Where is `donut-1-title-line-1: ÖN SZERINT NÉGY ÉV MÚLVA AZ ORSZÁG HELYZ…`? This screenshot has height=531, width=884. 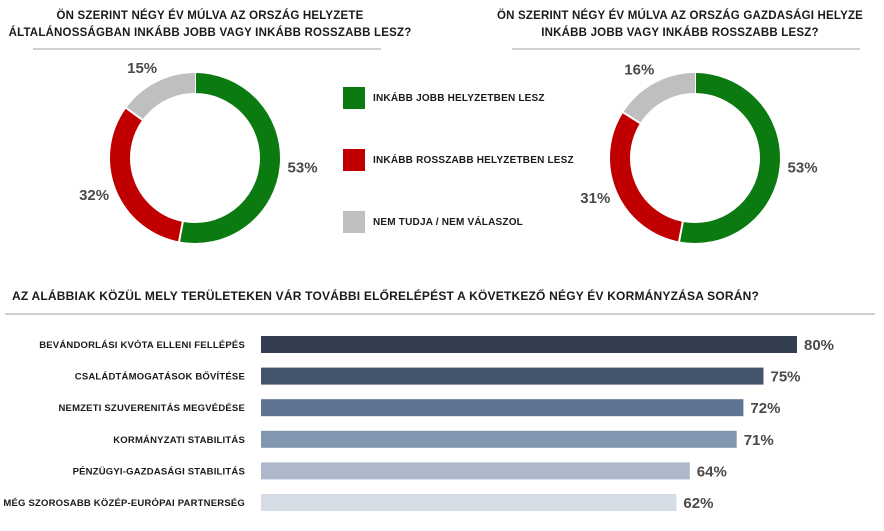
donut-1-title-line-1: ÖN SZERINT NÉGY ÉV MÚLVA AZ ORSZÁG HELYZ… is located at coordinates (210, 16).